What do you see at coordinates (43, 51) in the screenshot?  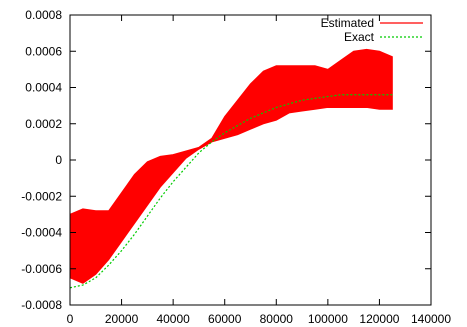 I see `y-tick-label: 0.0006` at bounding box center [43, 51].